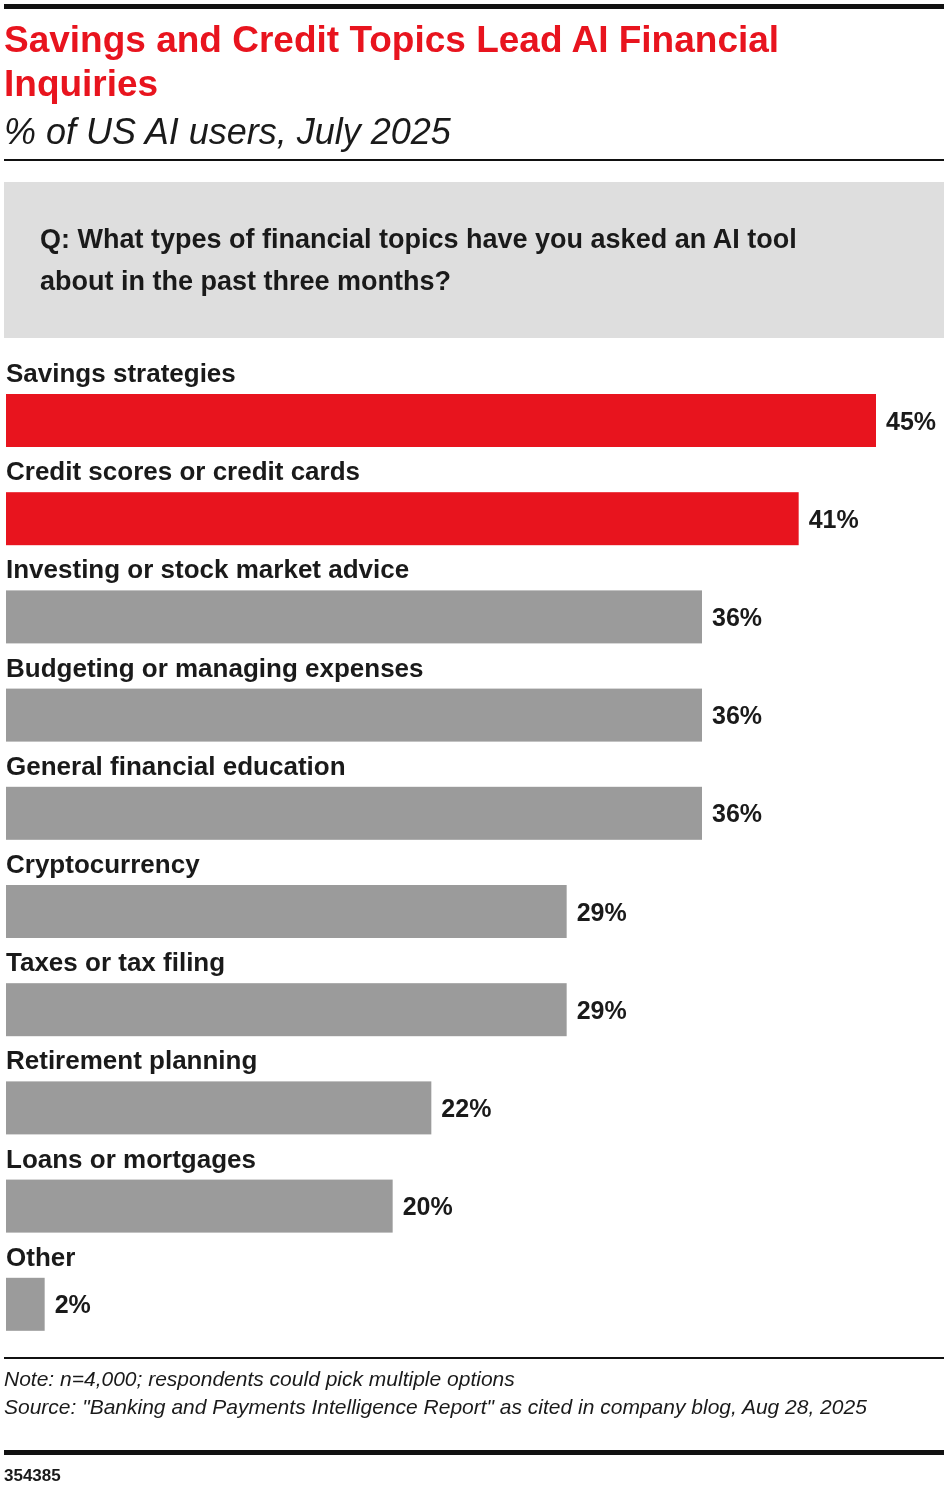 This screenshot has height=1498, width=948. Describe the element at coordinates (911, 420) in the screenshot. I see `data-label: 45%` at that location.